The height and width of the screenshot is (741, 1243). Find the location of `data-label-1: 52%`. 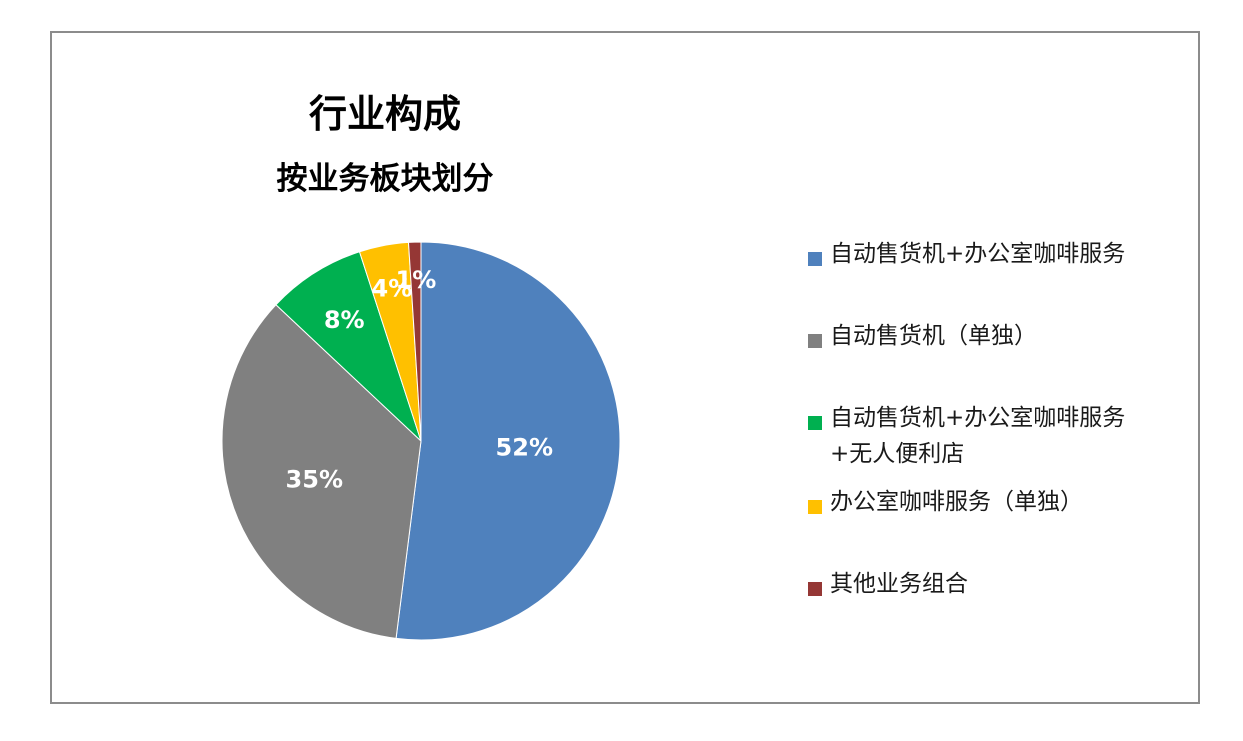

data-label-1: 52% is located at coordinates (524, 447).